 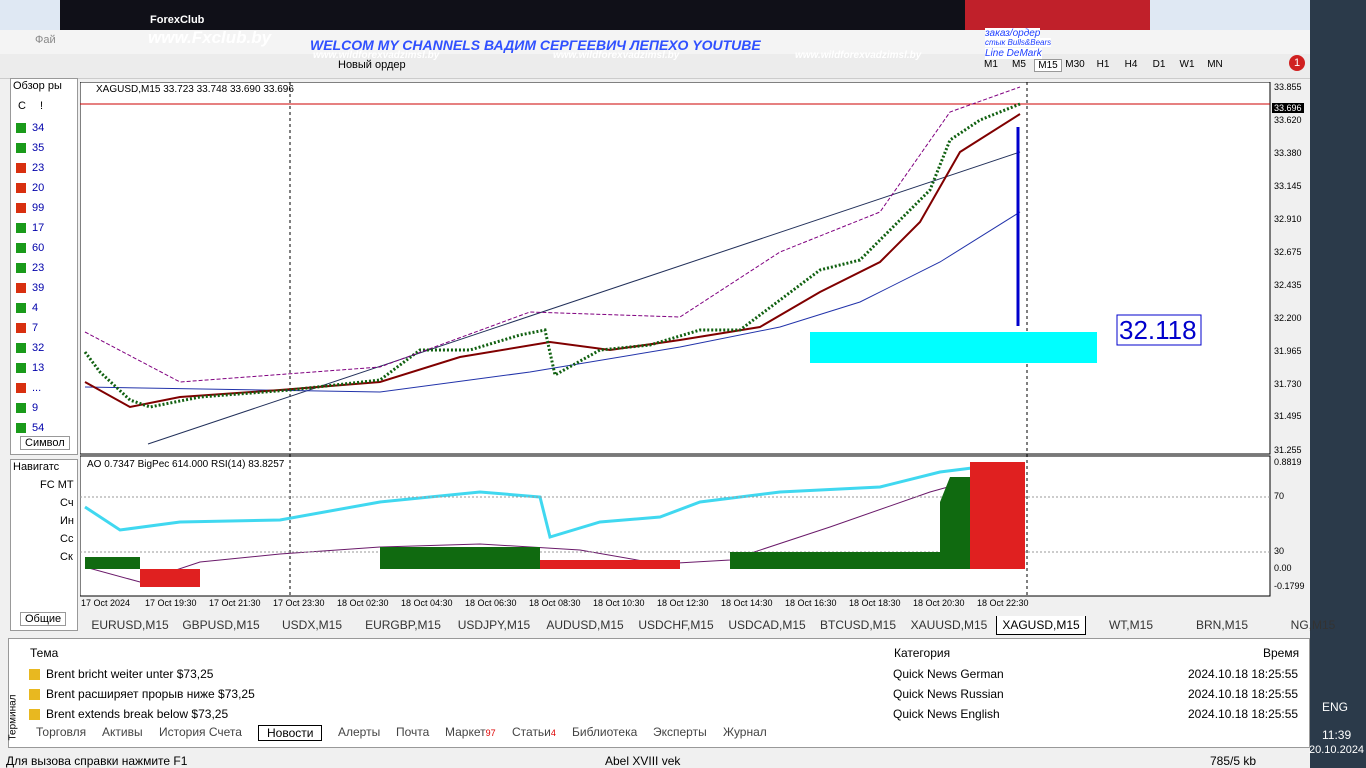 What do you see at coordinates (45, 443) in the screenshot?
I see `panel-tab: Символ` at bounding box center [45, 443].